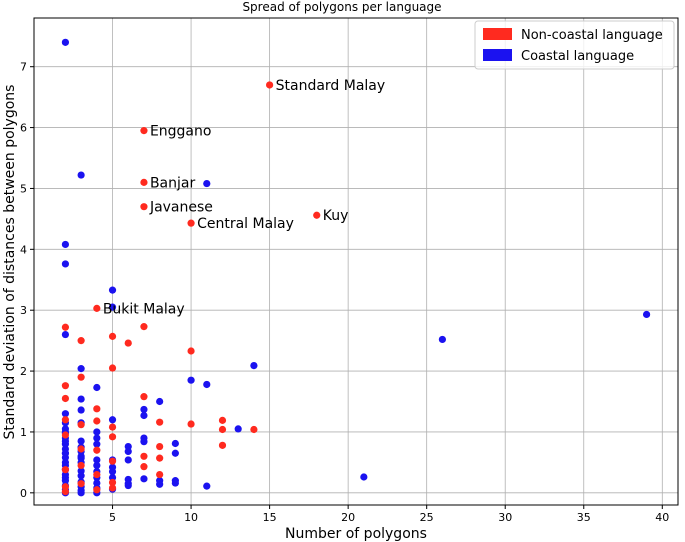 The width and height of the screenshot is (685, 542). I want to click on y-tick-label: 0, so click(23, 493).